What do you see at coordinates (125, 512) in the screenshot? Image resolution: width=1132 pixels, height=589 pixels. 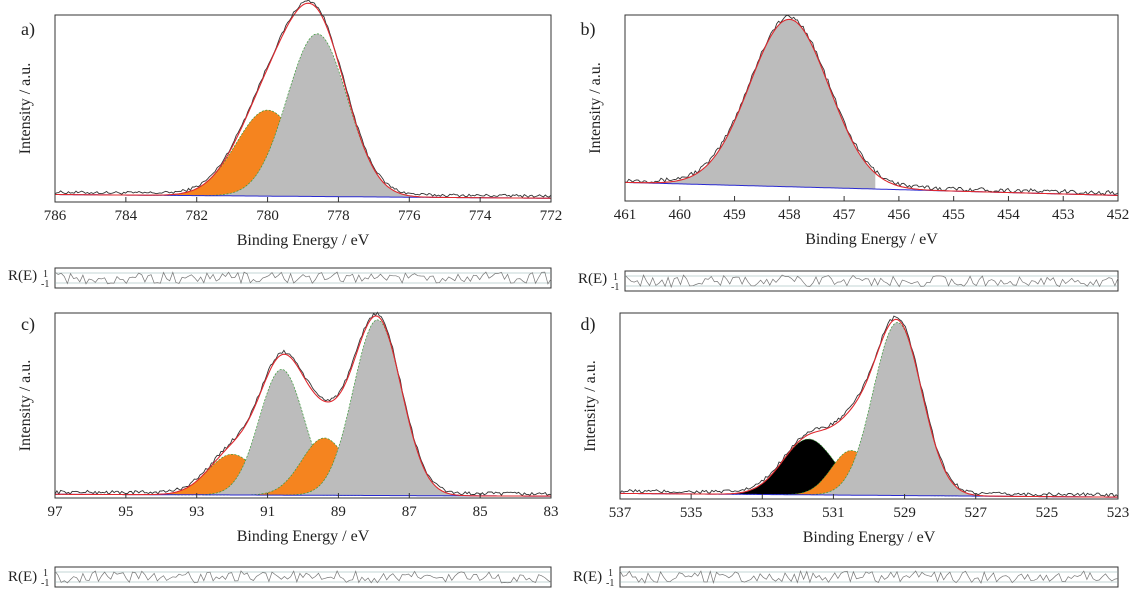 I see `x-tick-label: 95` at bounding box center [125, 512].